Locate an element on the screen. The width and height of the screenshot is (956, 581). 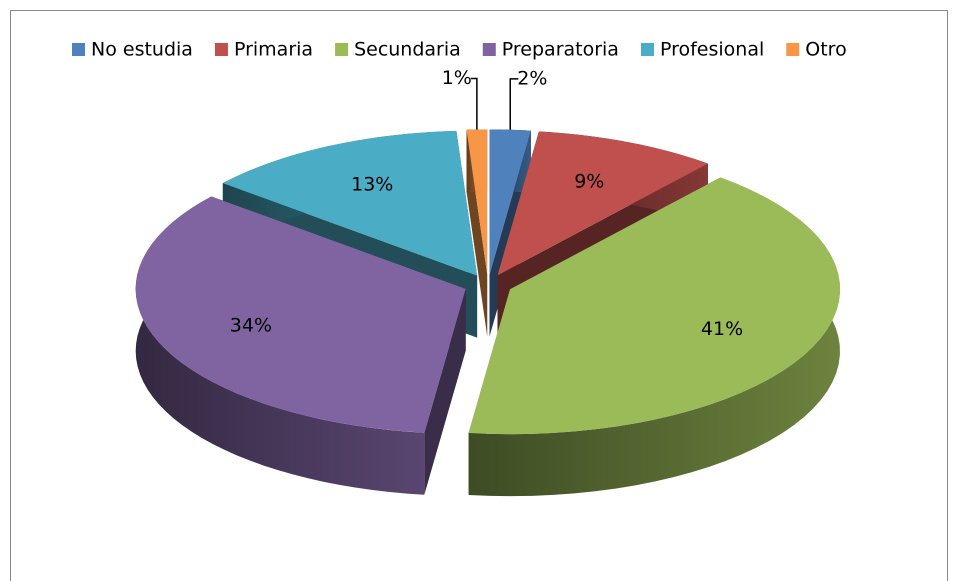
slice is located at coordinates (477, 233).